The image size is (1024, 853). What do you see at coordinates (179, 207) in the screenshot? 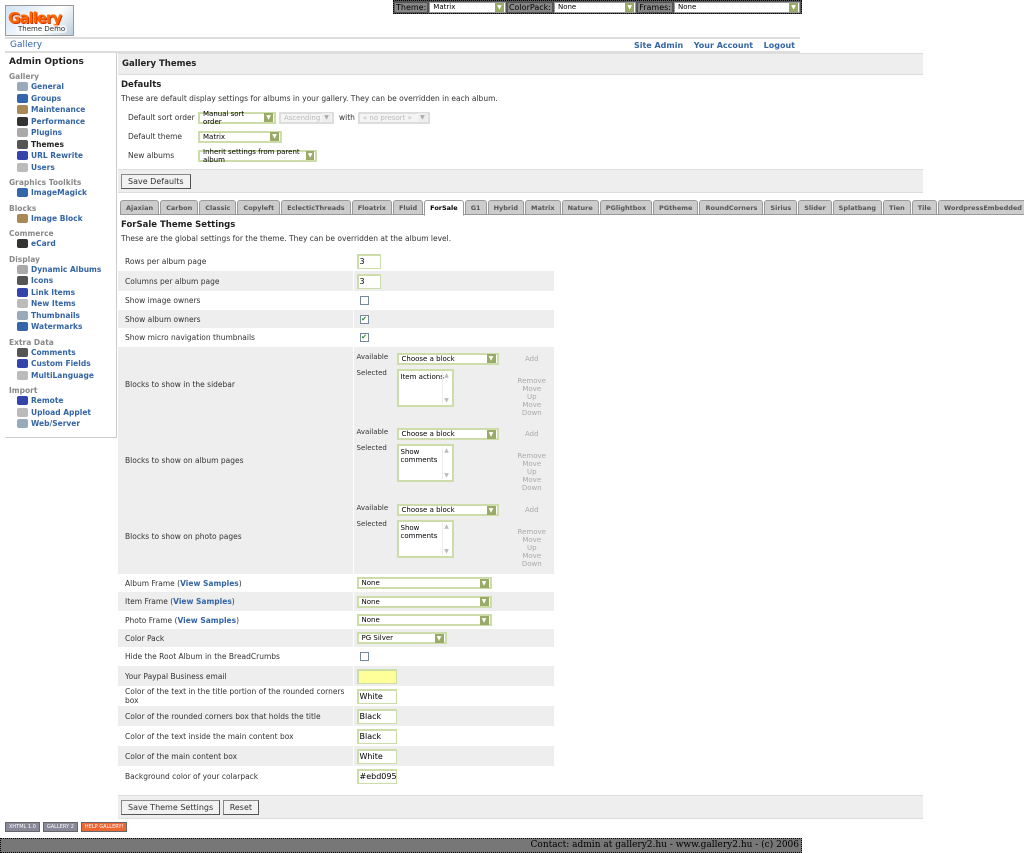
I see `tab-carbon: Carbon` at bounding box center [179, 207].